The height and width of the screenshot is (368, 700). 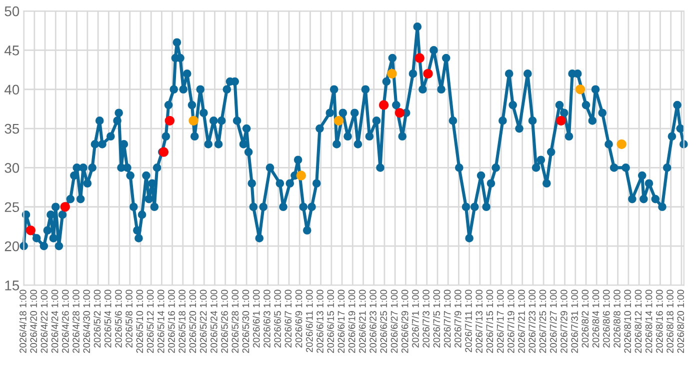 What do you see at coordinates (362, 321) in the screenshot?
I see `x-tick-label: 2026/6/21 1:00` at bounding box center [362, 321].